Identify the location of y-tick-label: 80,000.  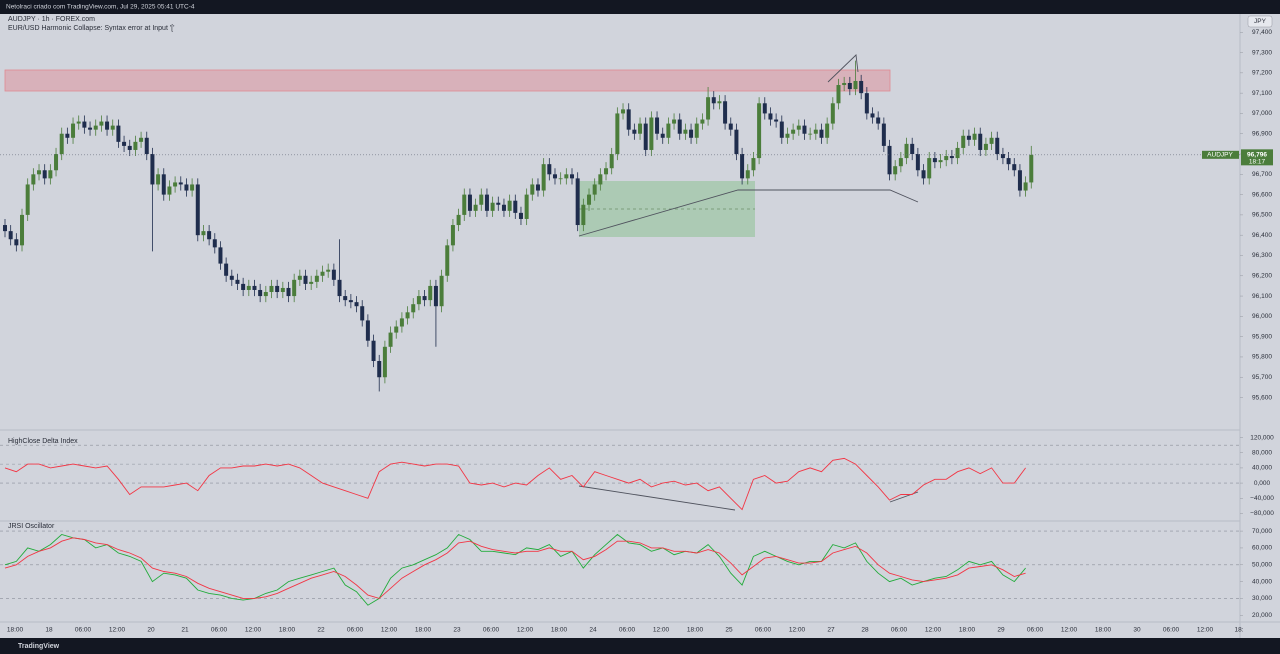
(1262, 452).